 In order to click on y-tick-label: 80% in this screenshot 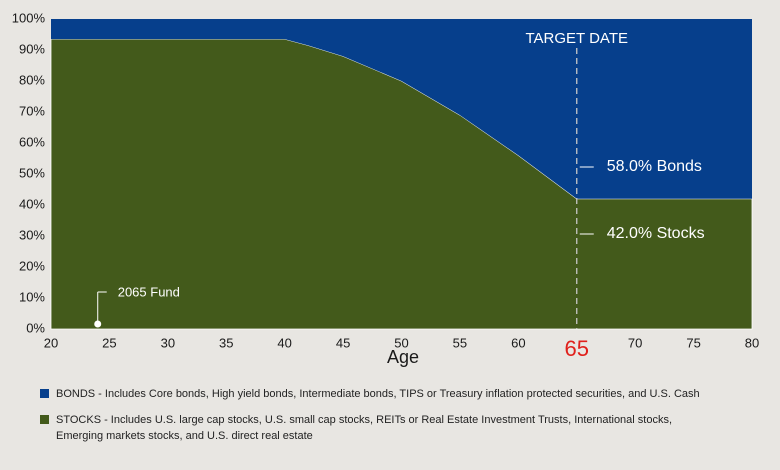, I will do `click(32, 79)`.